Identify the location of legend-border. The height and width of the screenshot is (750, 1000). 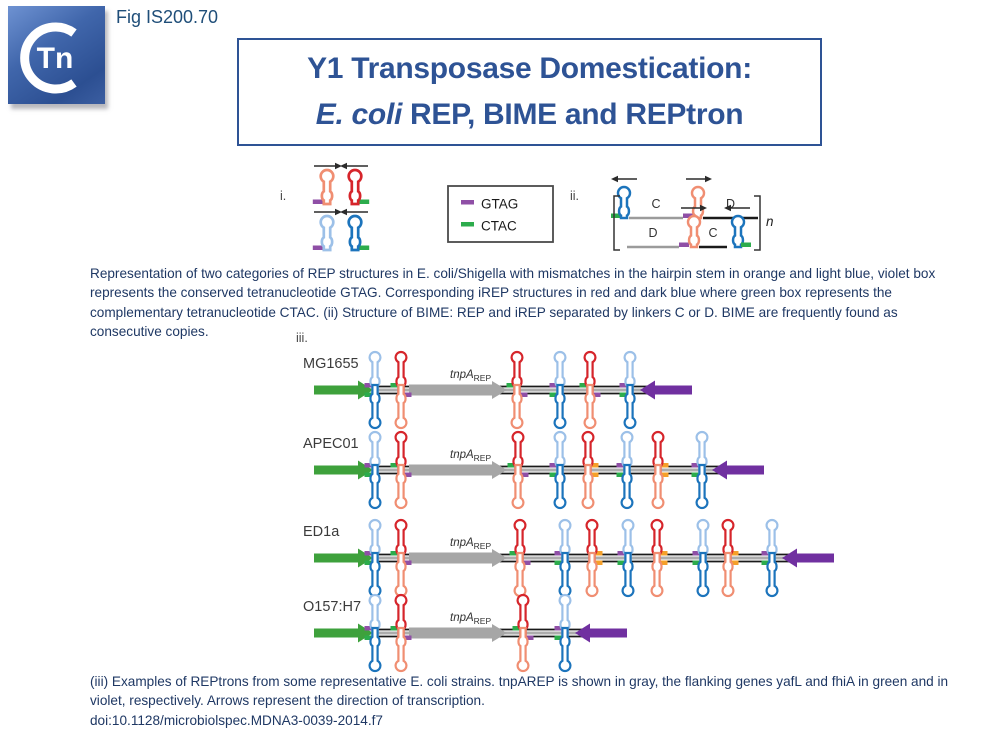
(500, 214).